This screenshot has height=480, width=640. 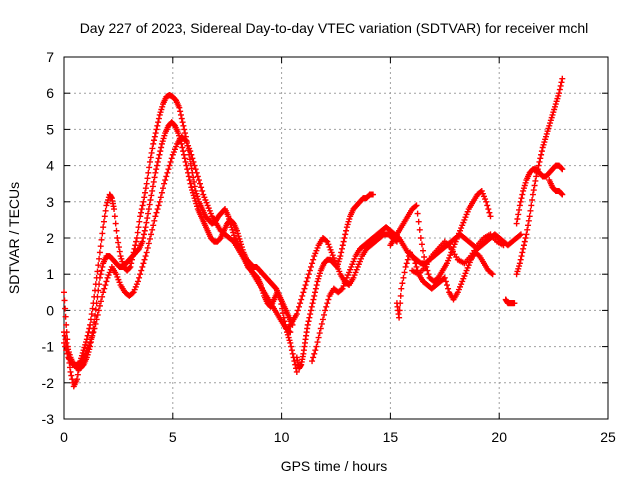 I want to click on y-tick-label: 4, so click(x=50, y=166).